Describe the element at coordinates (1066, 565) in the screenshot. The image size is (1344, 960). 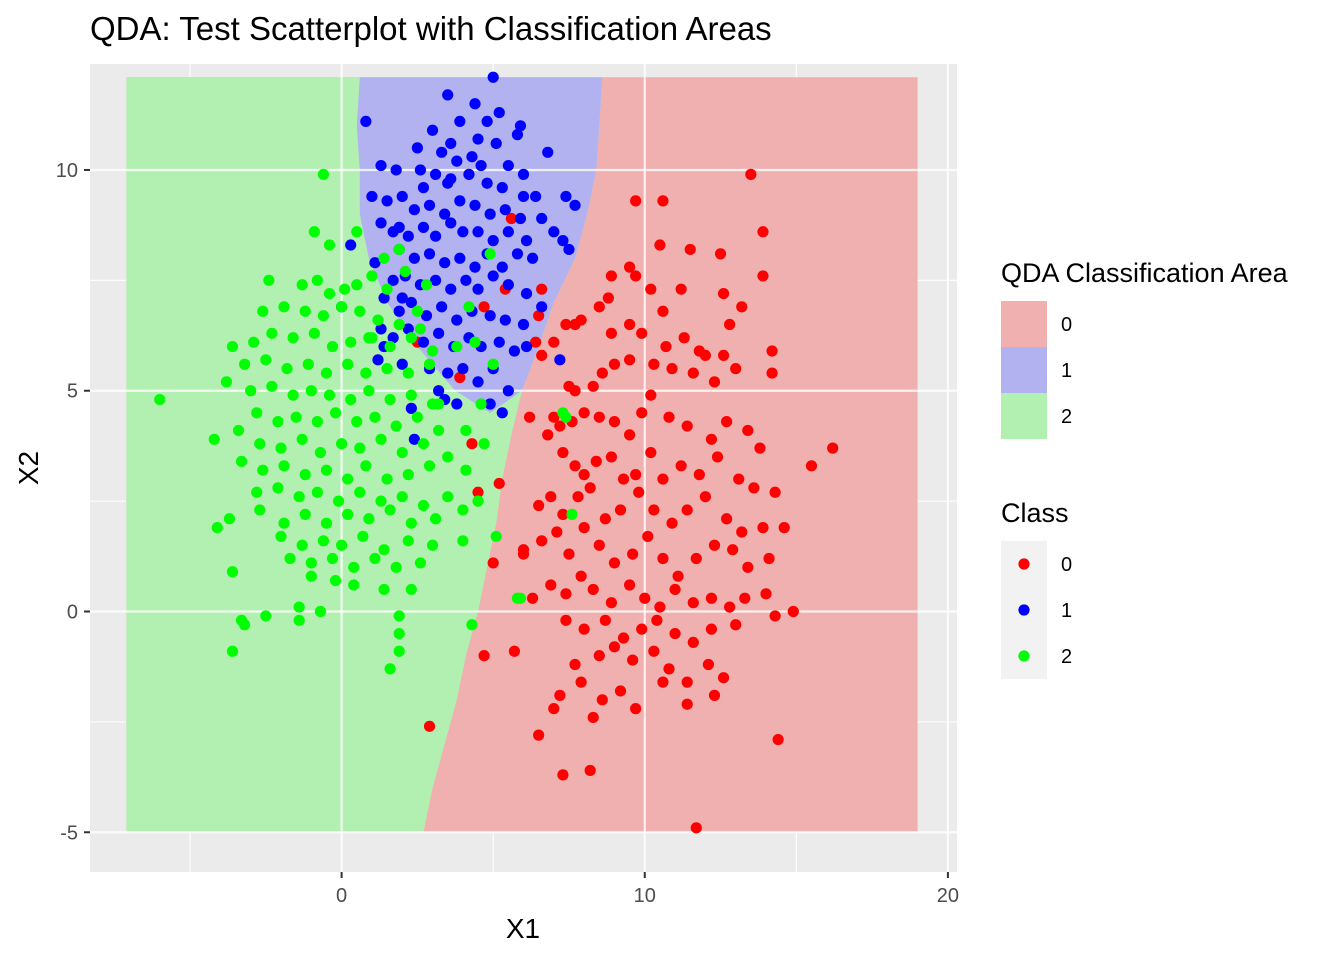
I see `class-legend-label: 0` at that location.